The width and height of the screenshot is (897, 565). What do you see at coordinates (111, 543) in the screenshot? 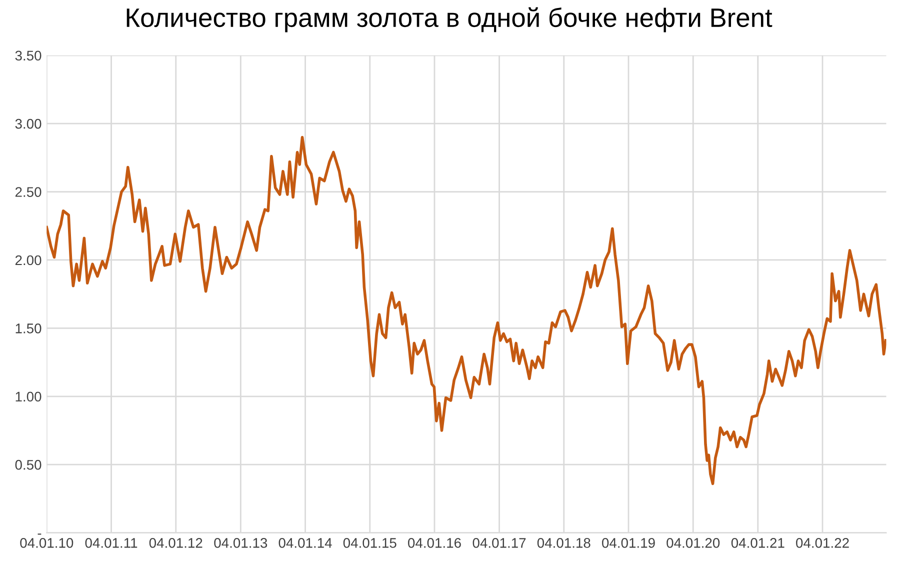
I see `x-tick-label: 04.01.11` at bounding box center [111, 543].